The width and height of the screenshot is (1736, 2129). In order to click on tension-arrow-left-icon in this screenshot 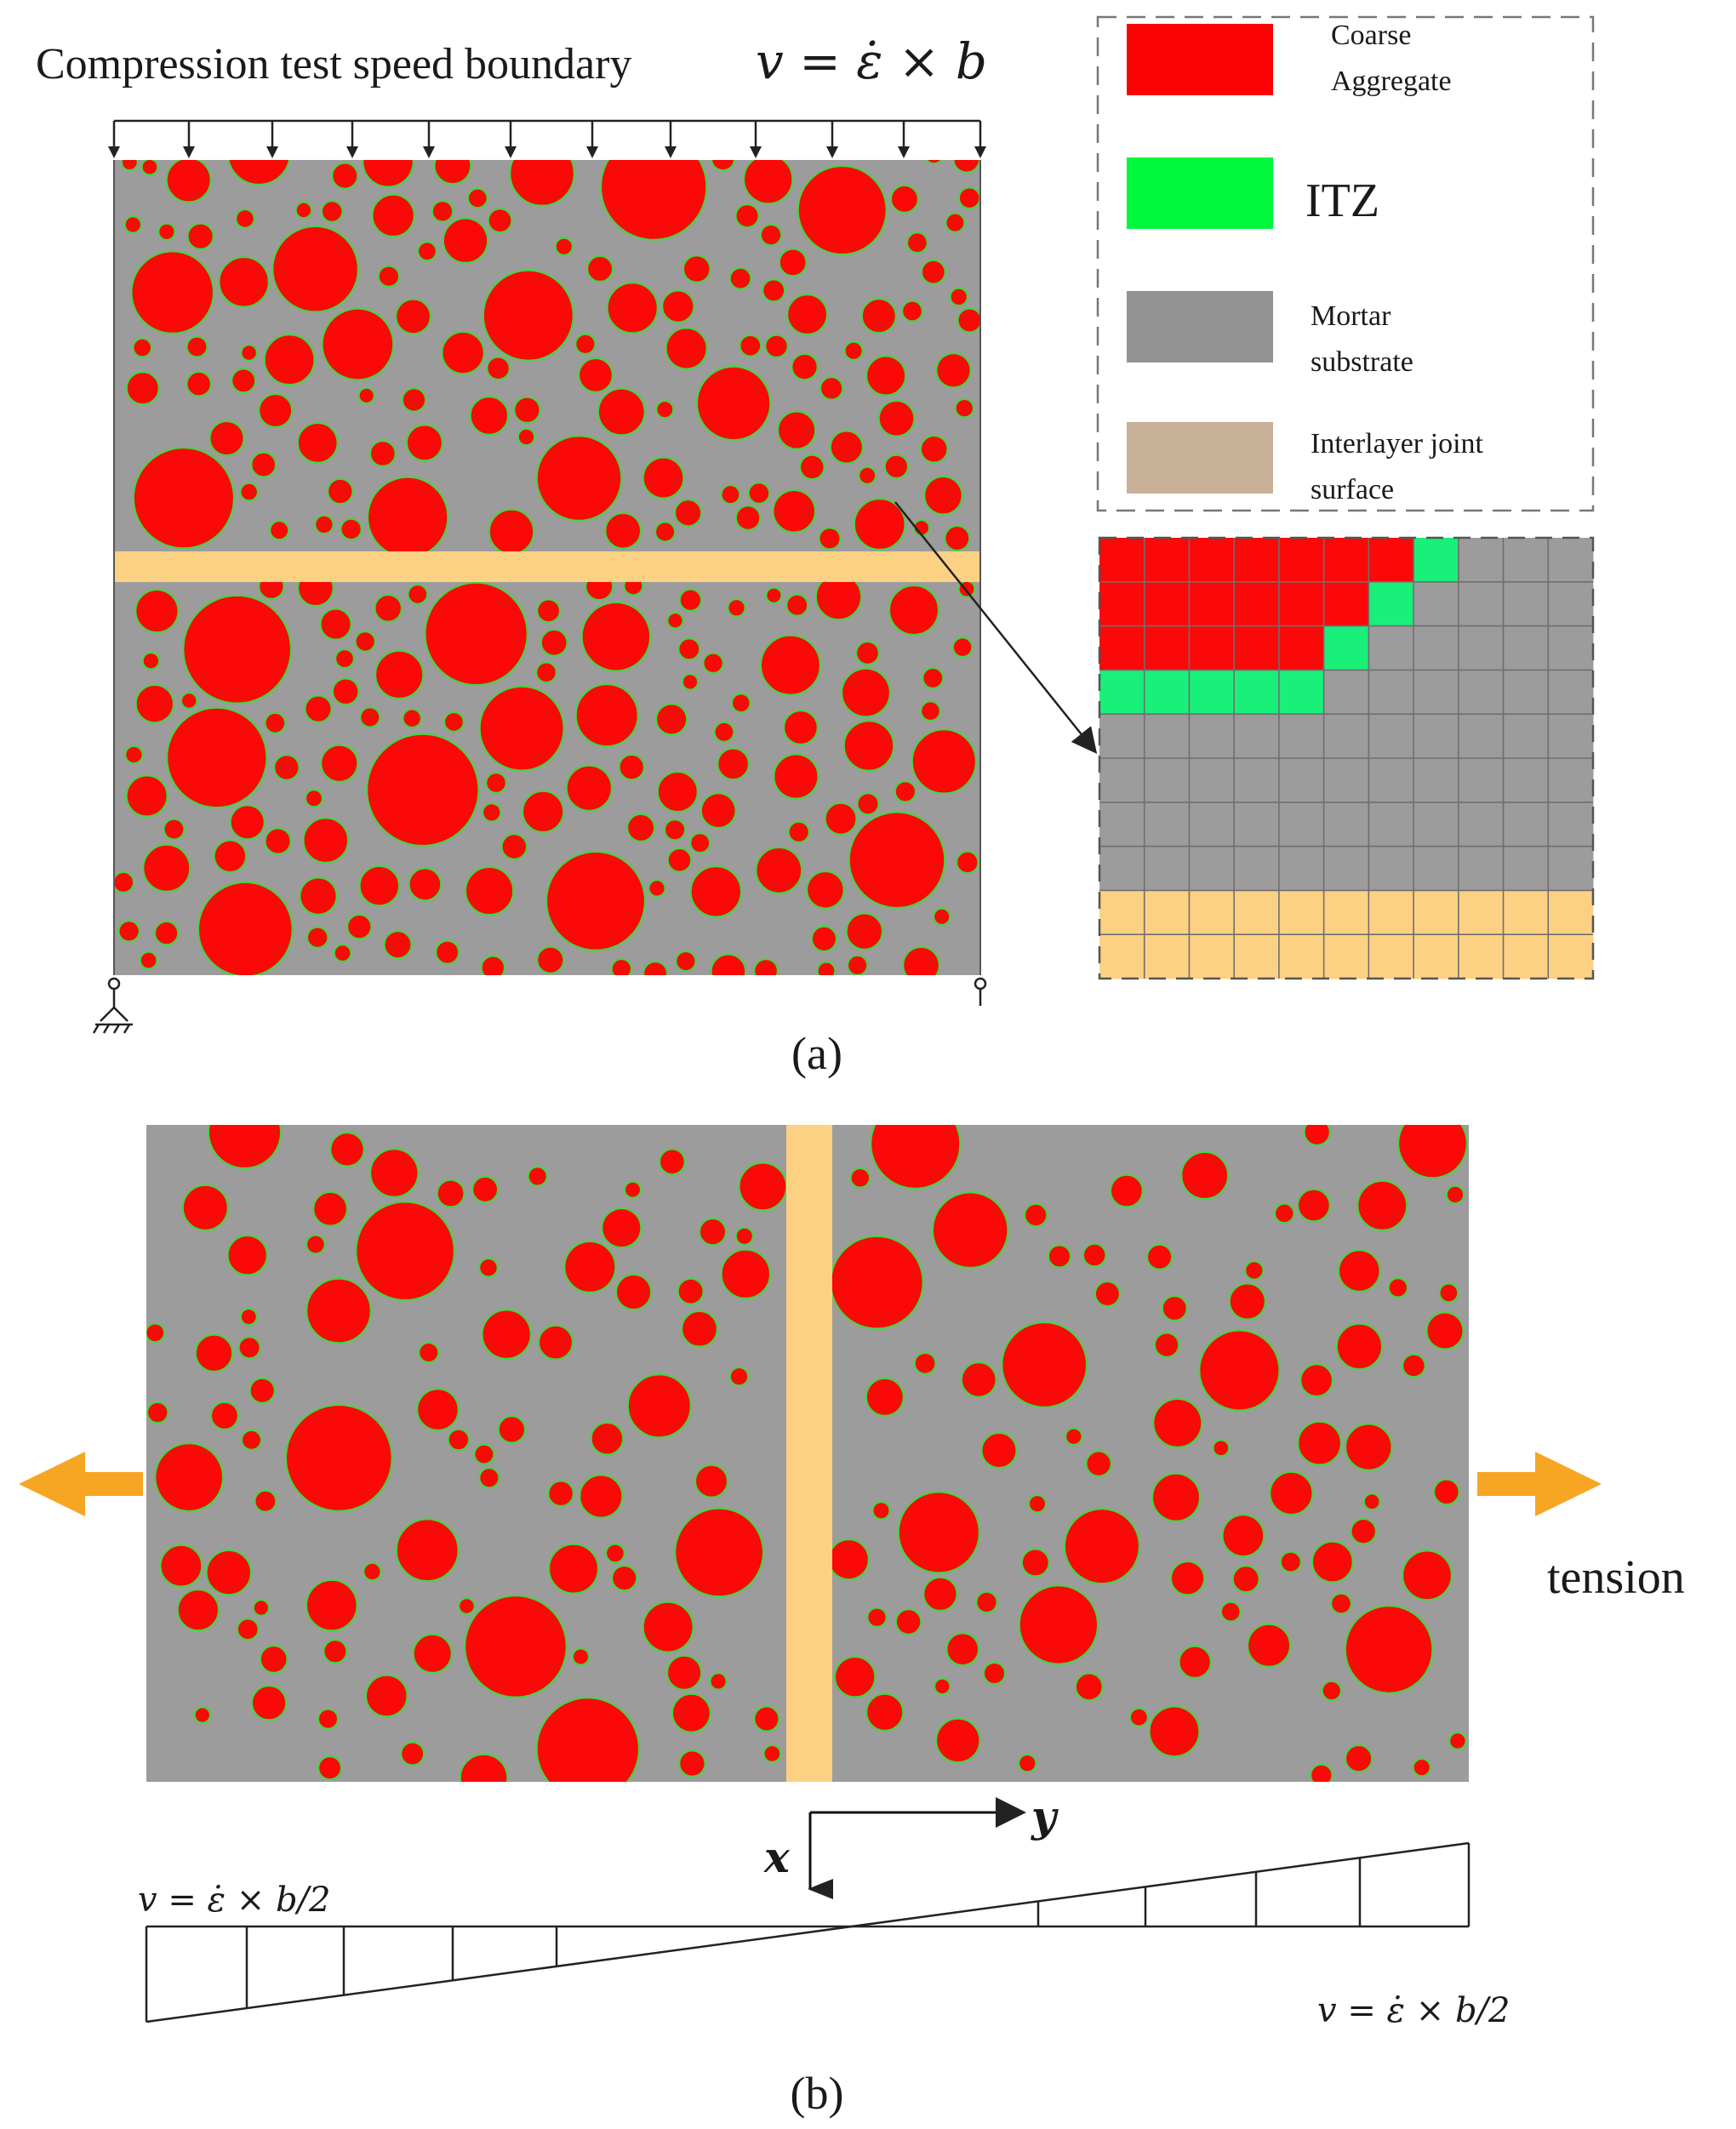, I will do `click(81, 1484)`.